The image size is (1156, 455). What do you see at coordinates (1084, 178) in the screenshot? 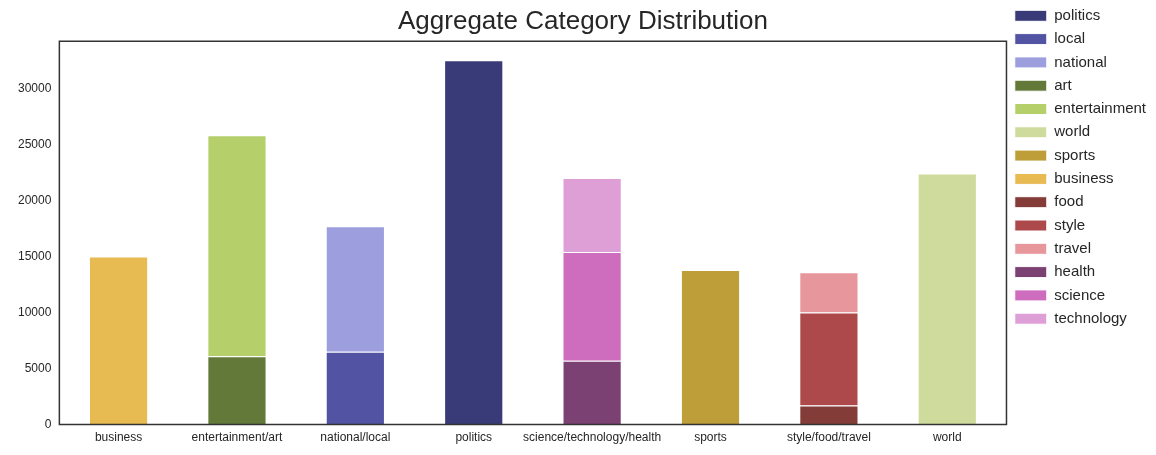
I see `legend-label: business` at bounding box center [1084, 178].